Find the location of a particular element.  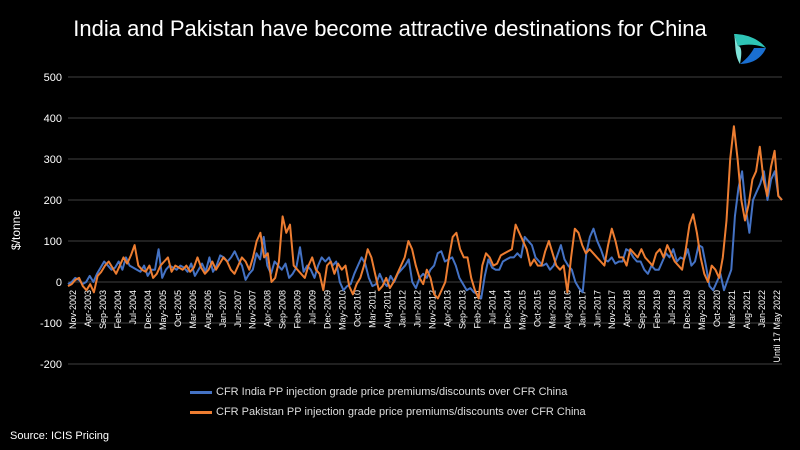

x-tick-label: Dec-2019 is located at coordinates (687, 309).